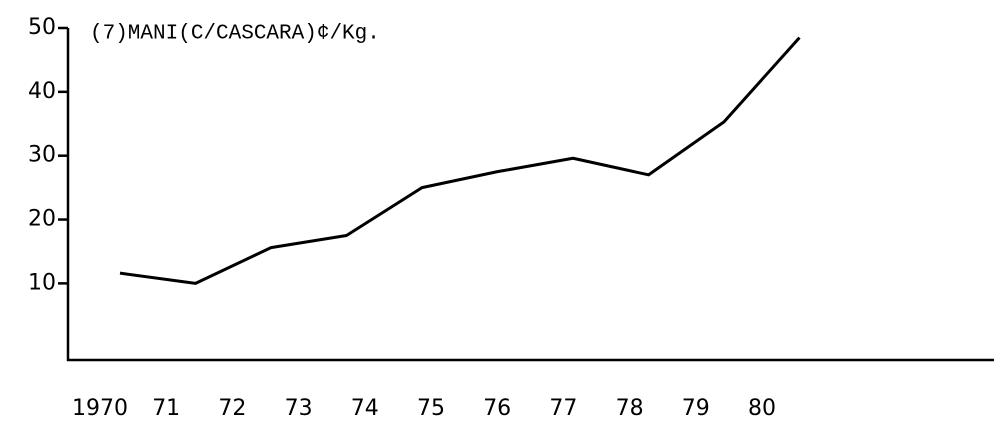 Image resolution: width=994 pixels, height=423 pixels. Describe the element at coordinates (232, 408) in the screenshot. I see `x-tick-label: 72` at that location.